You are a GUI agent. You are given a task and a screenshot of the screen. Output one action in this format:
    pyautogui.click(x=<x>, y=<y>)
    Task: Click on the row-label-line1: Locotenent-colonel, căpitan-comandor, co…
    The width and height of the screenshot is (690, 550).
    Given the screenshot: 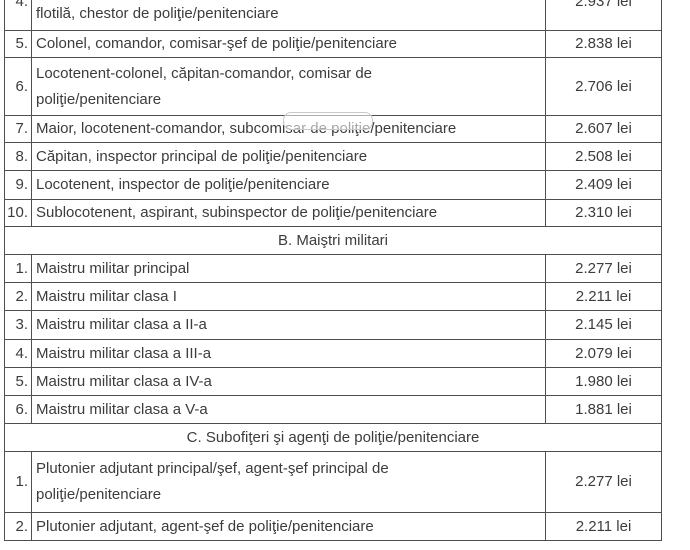 What is the action you would take?
    pyautogui.click(x=204, y=73)
    